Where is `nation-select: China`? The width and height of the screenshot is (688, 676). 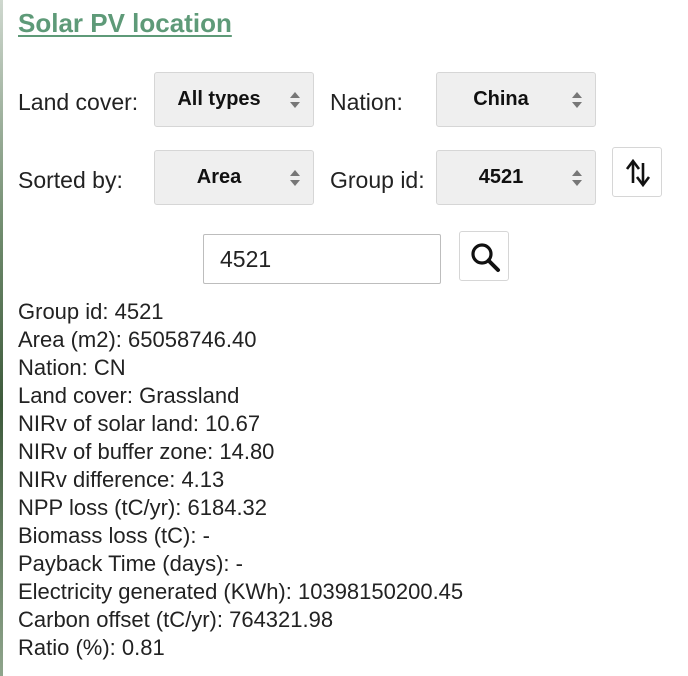
nation-select: China is located at coordinates (516, 99).